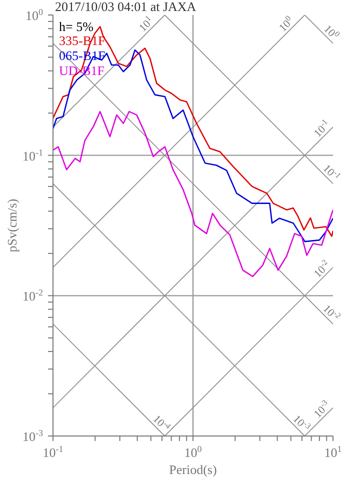  I want to click on x-tick-label: 10$^{1}$, so click(333, 452).